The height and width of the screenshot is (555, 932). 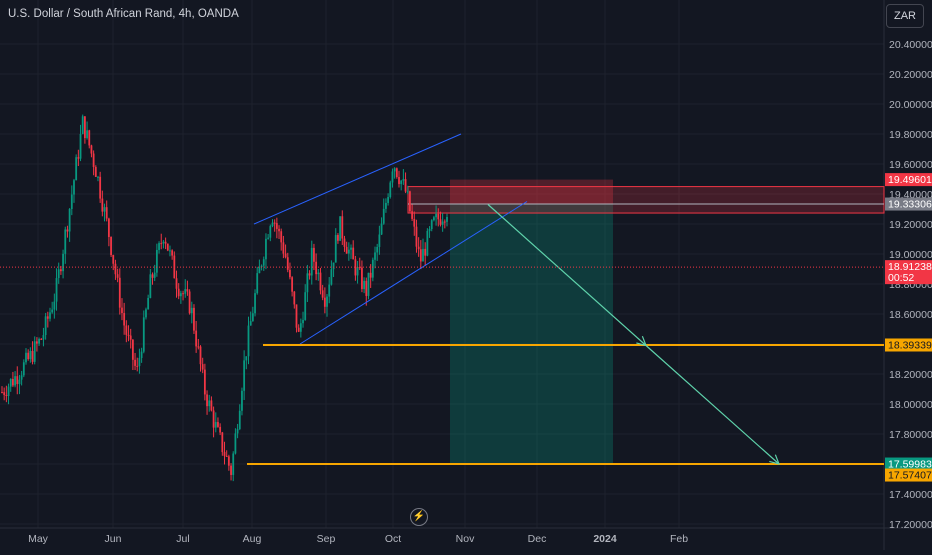 I want to click on lightning-icon: ⚡, so click(x=419, y=517).